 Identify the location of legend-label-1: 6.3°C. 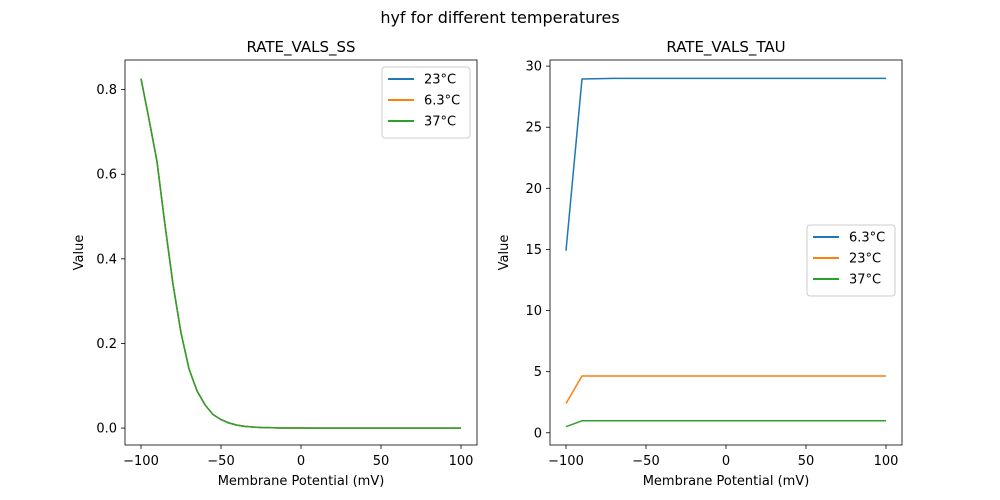
(867, 238).